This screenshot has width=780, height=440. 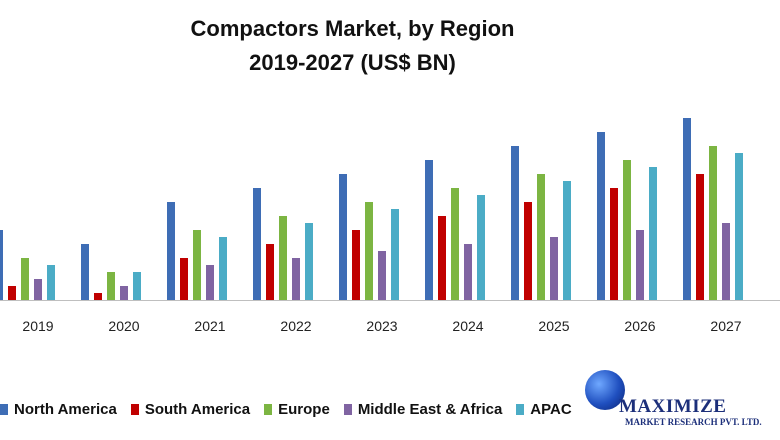 What do you see at coordinates (38, 289) in the screenshot?
I see `bar-middle-east-africa-2019` at bounding box center [38, 289].